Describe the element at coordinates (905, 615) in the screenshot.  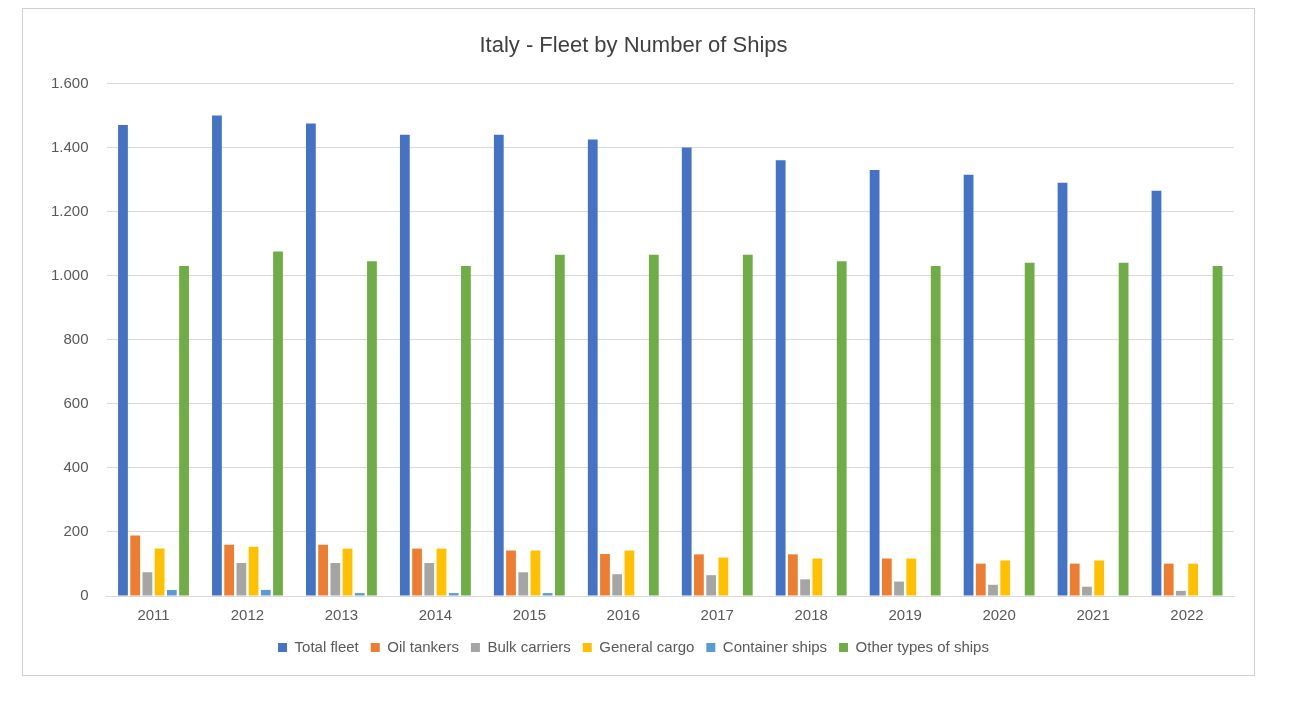
I see `x-tick-label: 2019` at that location.